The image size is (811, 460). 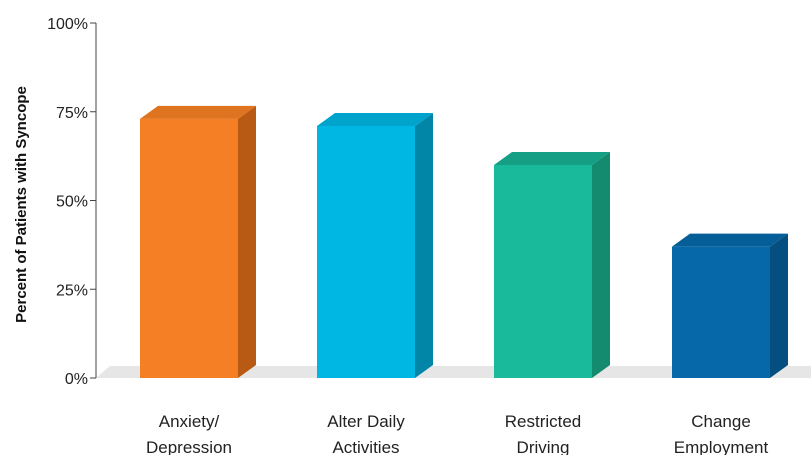 I want to click on y-axis: 0% 25% 50% 75% 100%, so click(x=72, y=202).